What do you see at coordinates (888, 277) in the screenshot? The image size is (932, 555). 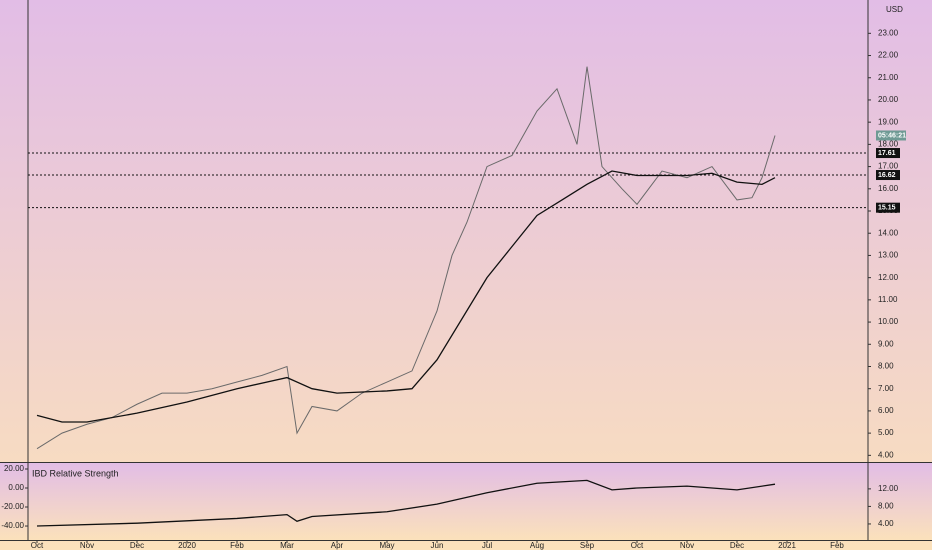 I see `y-tick-label: 12.00` at bounding box center [888, 277].